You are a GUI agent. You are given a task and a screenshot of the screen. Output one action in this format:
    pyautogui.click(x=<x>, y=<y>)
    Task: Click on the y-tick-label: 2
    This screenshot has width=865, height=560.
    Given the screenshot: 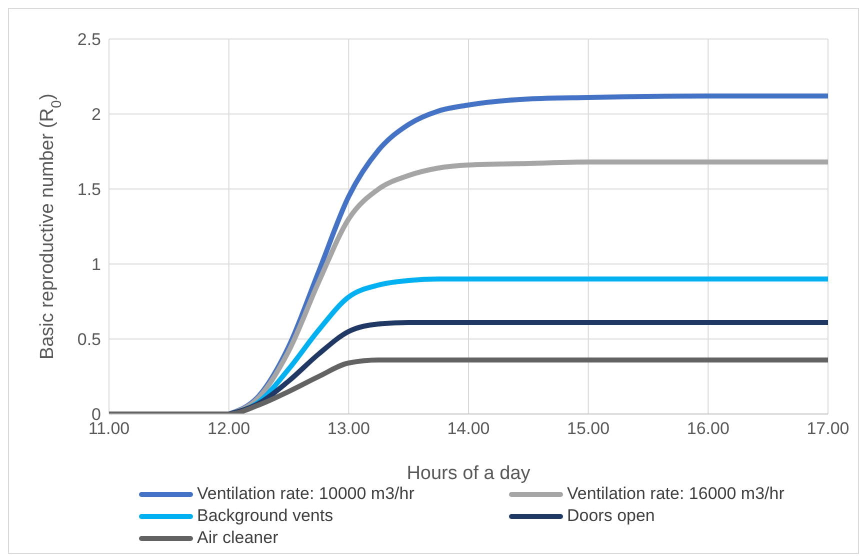 What is the action you would take?
    pyautogui.click(x=96, y=114)
    